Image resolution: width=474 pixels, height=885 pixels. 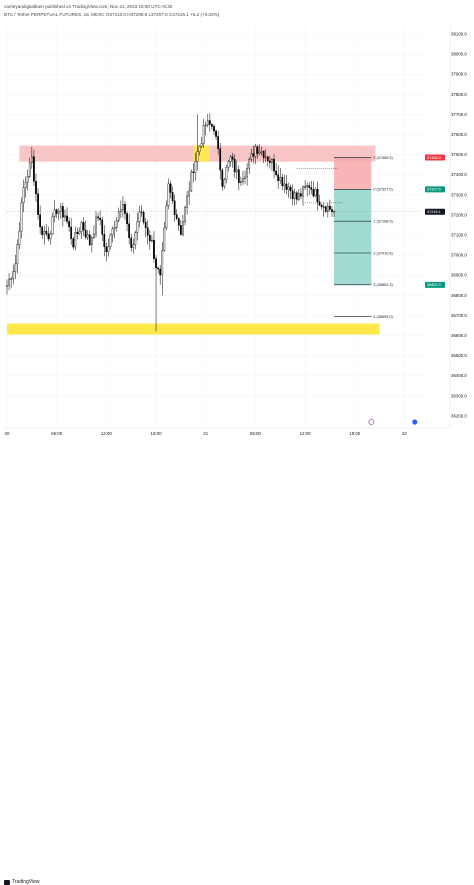 What do you see at coordinates (459, 114) in the screenshot?
I see `y-tick-label: 37700.0` at bounding box center [459, 114].